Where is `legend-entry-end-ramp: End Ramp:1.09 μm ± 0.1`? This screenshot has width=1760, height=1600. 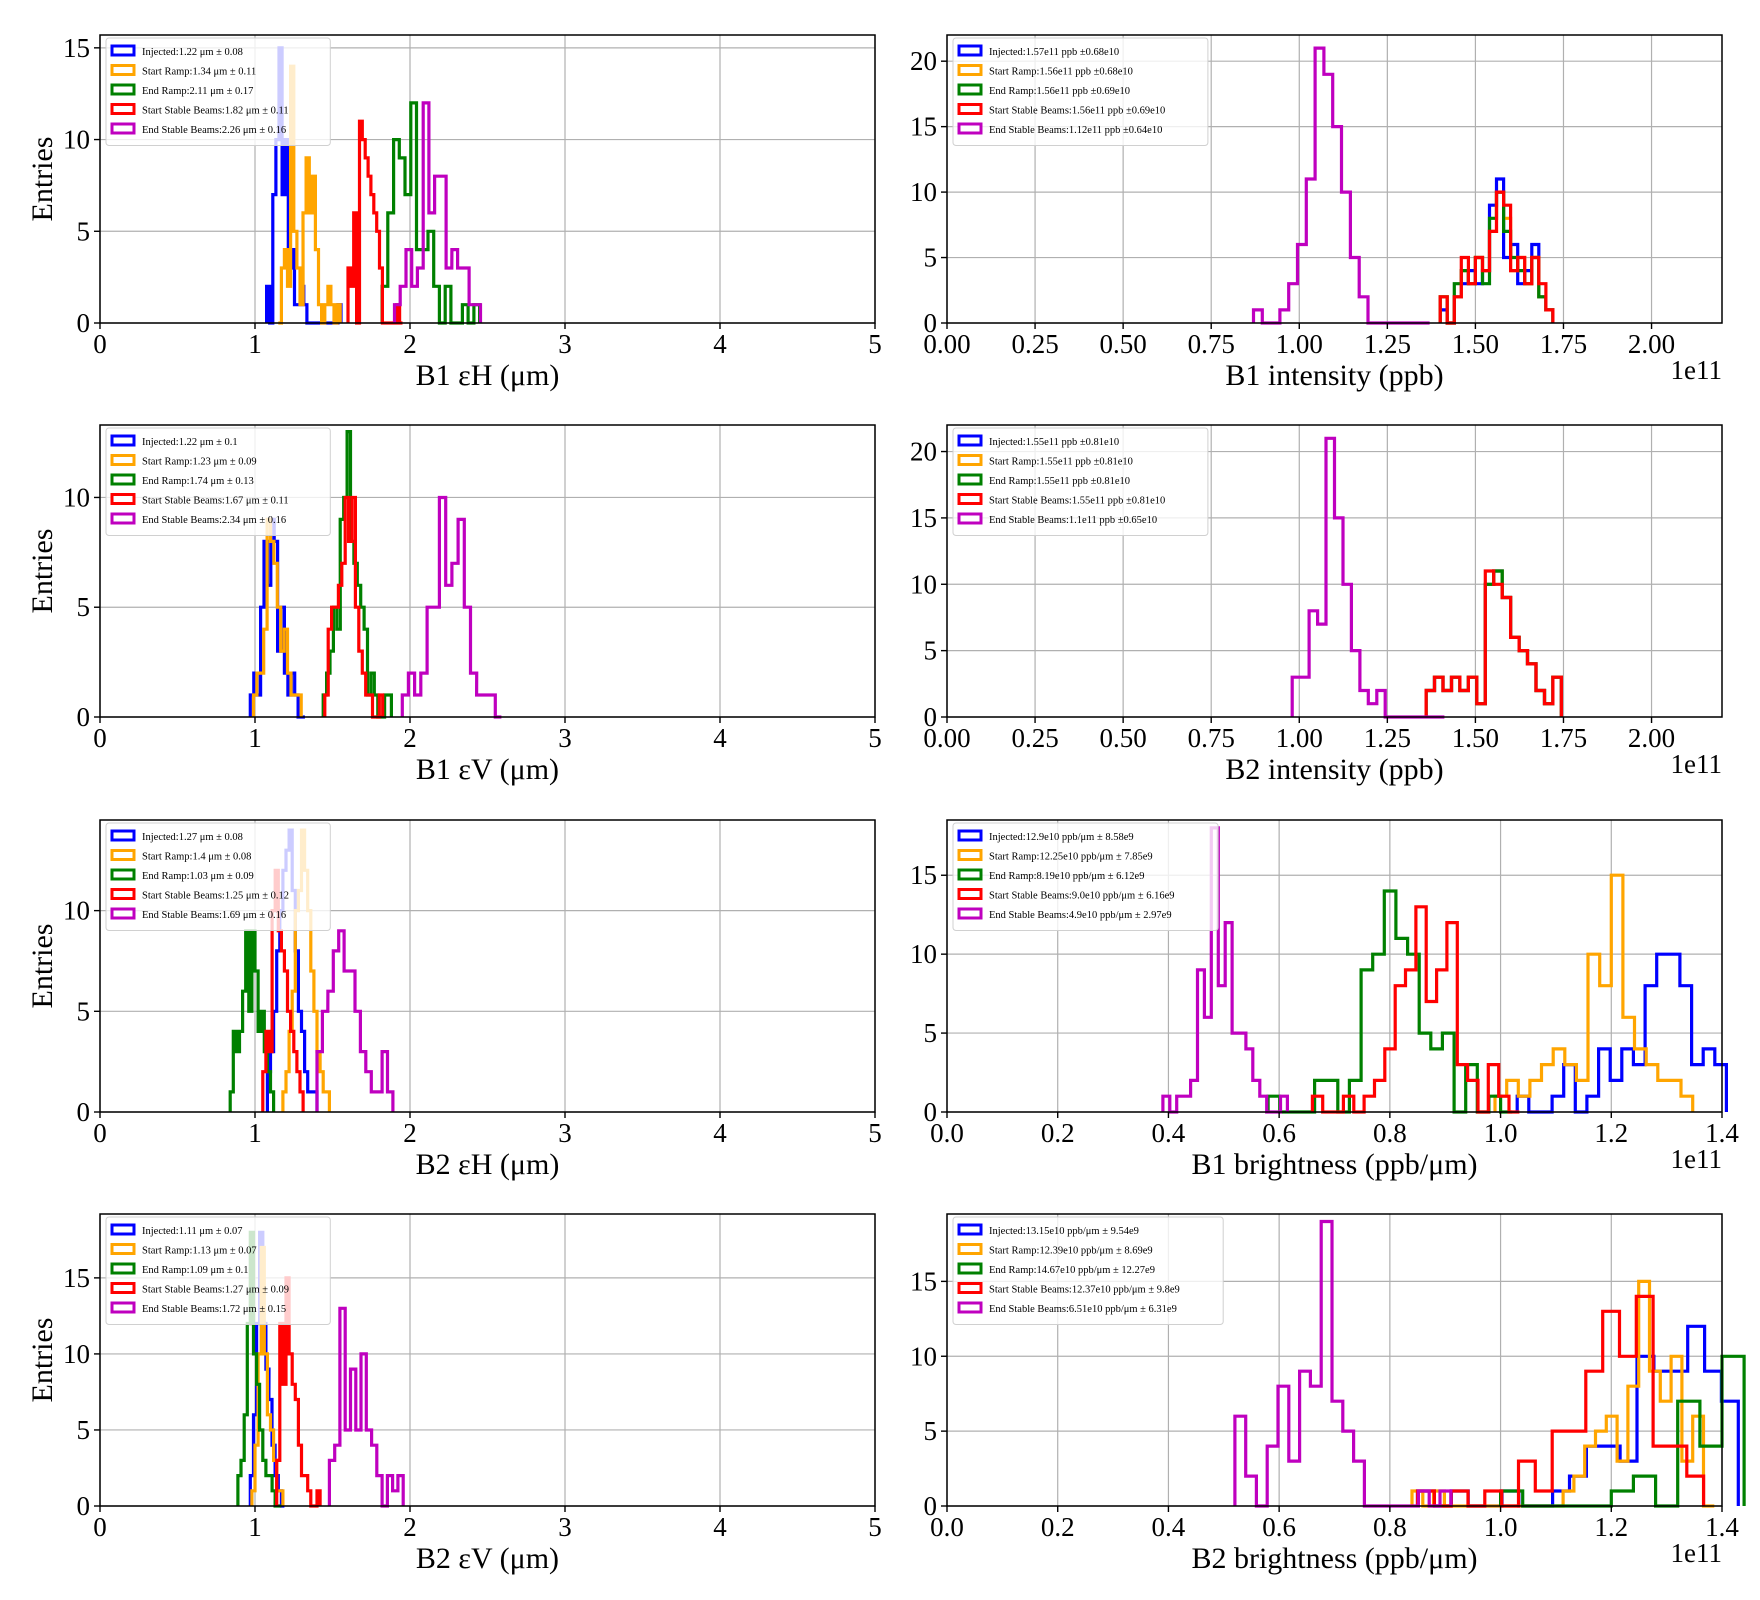 legend-entry-end-ramp: End Ramp:1.09 μm ± 0.1 is located at coordinates (195, 1270).